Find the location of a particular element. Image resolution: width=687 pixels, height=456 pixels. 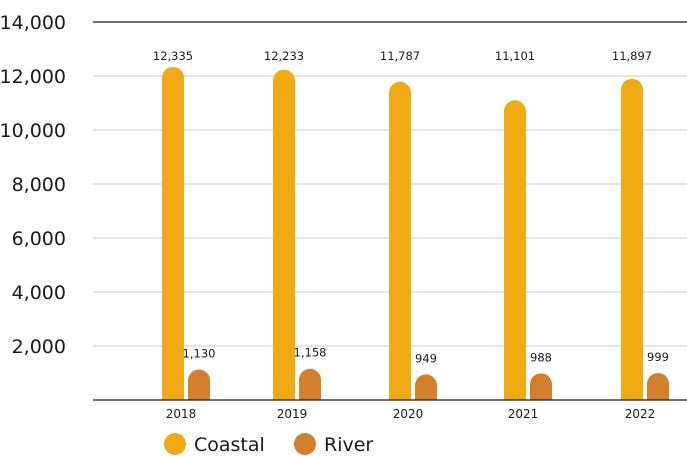

data-label: 11,787 is located at coordinates (400, 56).